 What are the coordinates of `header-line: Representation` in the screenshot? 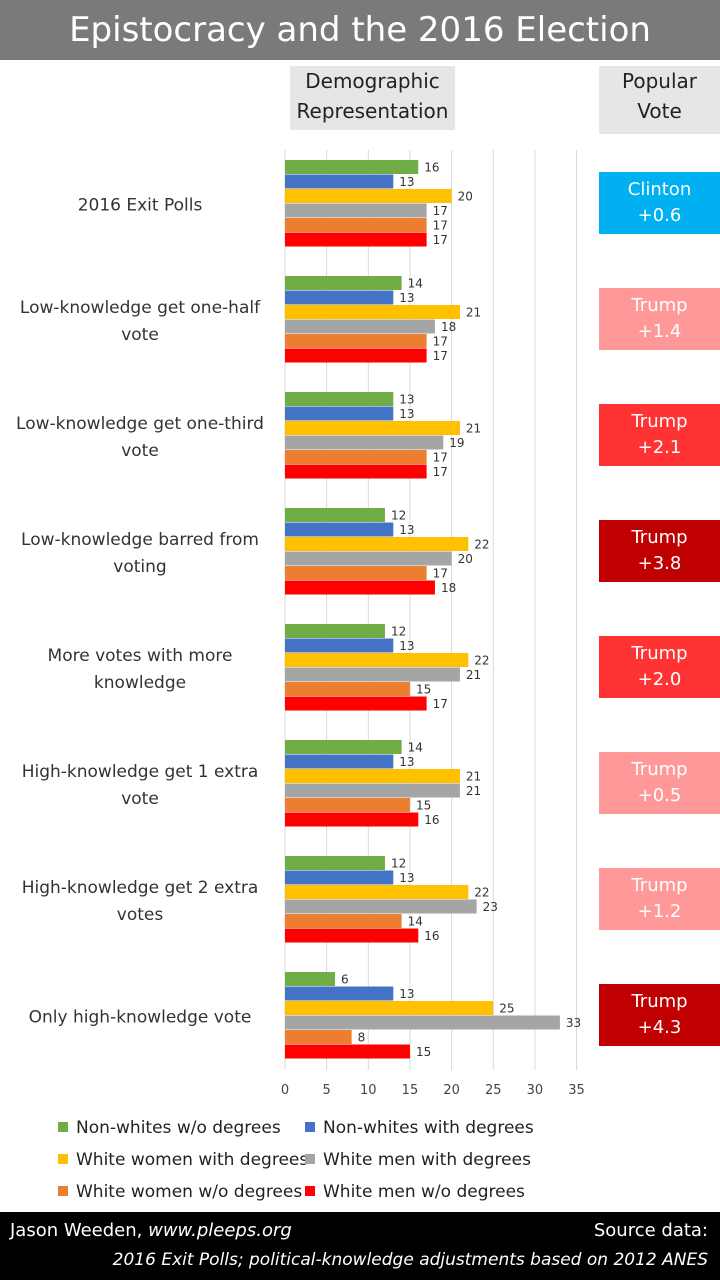 It's located at (372, 111).